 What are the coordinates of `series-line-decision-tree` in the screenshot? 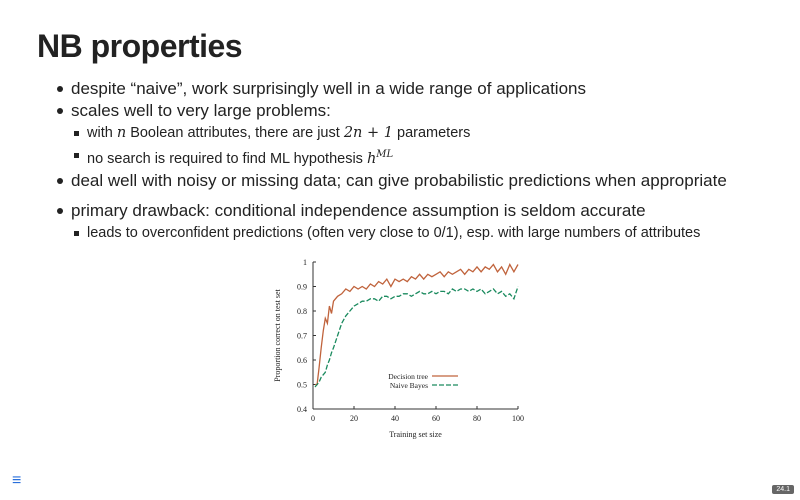 It's located at (417, 324).